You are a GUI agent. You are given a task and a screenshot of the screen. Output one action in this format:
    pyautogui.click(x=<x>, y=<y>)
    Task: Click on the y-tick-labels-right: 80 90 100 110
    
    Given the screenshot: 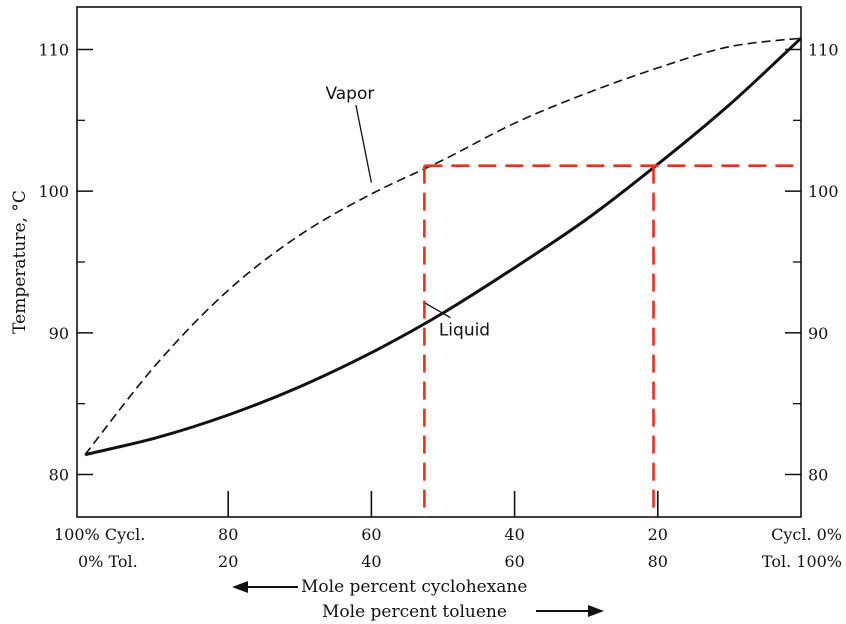 What is the action you would take?
    pyautogui.click(x=823, y=263)
    